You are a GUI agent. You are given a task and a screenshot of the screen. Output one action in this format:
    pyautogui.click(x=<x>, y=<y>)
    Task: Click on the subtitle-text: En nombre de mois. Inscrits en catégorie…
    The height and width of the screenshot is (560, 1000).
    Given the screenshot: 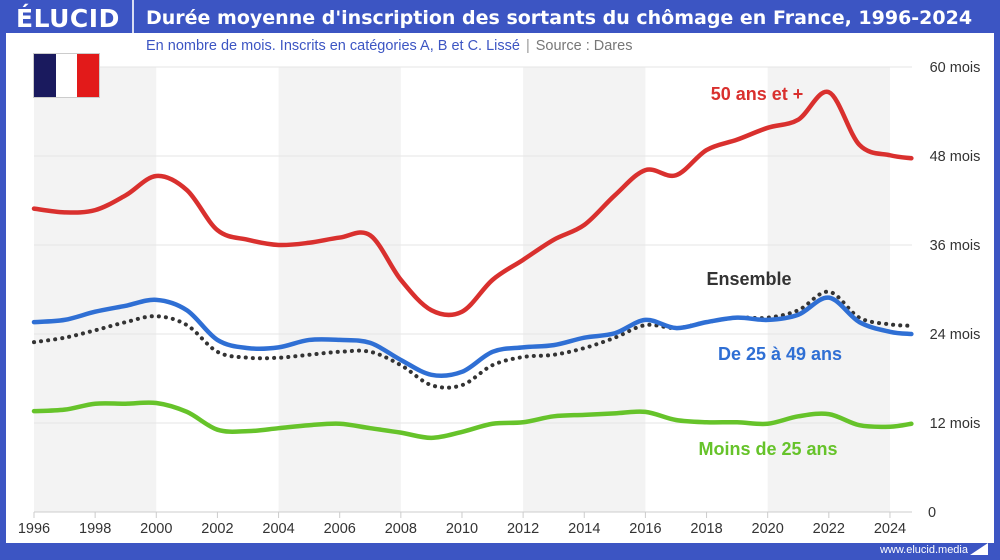 What is the action you would take?
    pyautogui.click(x=333, y=46)
    